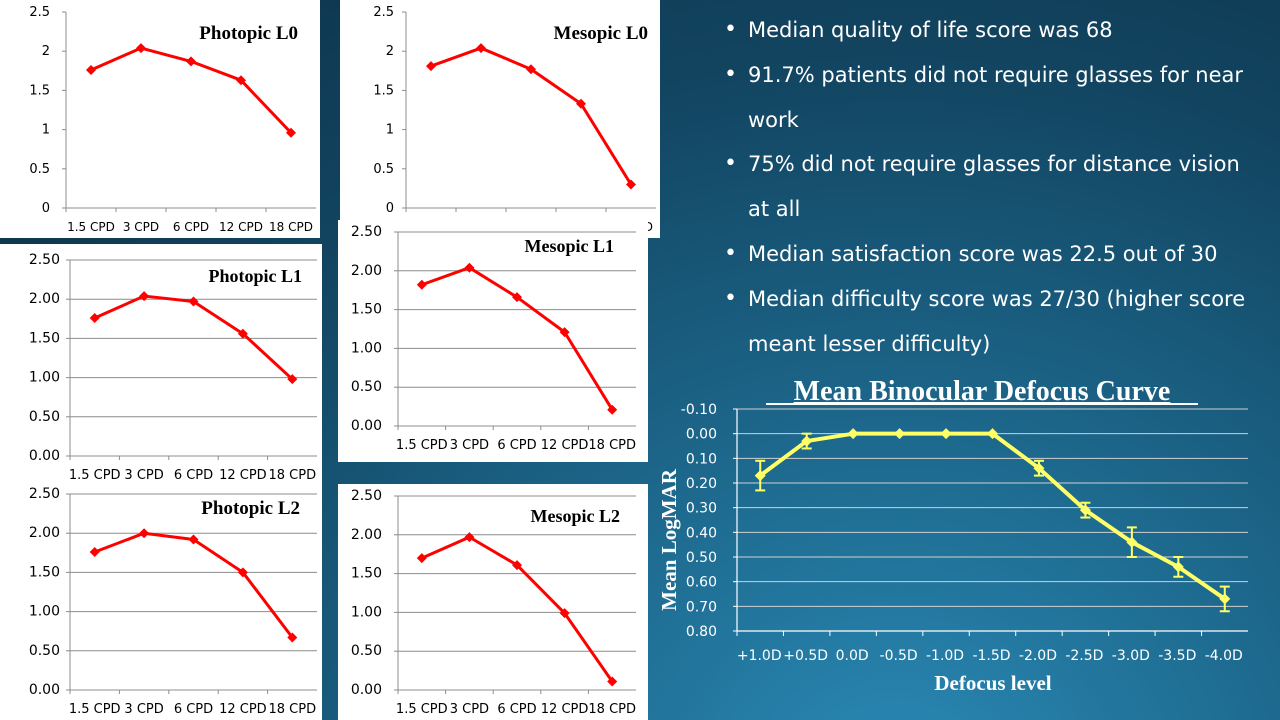 The image size is (1280, 720). I want to click on x-tick-label: -3.0D, so click(1131, 656).